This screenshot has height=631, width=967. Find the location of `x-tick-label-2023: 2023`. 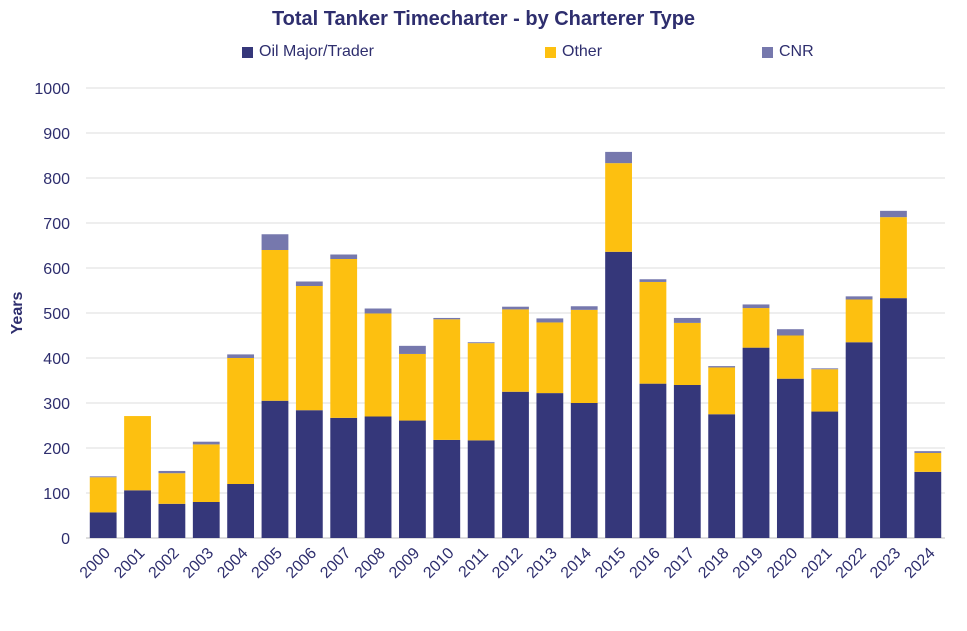

x-tick-label-2023: 2023 is located at coordinates (885, 563).